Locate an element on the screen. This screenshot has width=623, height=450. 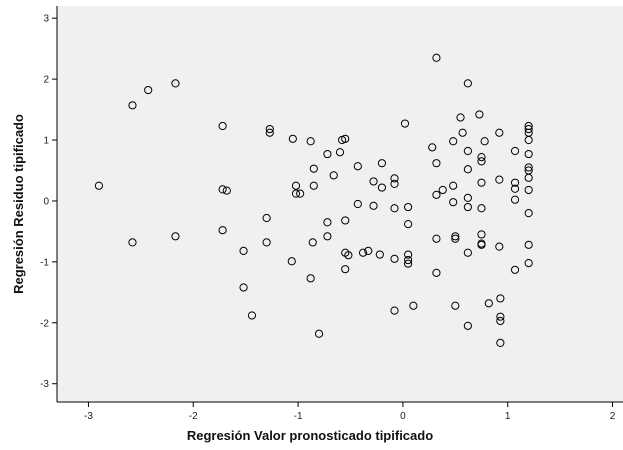
y-axis-ticks: -3 -2 -1 0 1 2 3 is located at coordinates (48, 202).